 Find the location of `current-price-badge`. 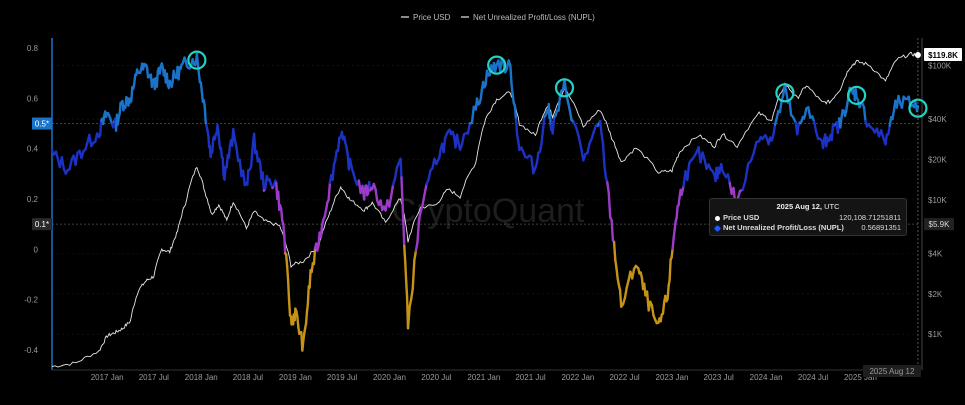

current-price-badge is located at coordinates (943, 54).